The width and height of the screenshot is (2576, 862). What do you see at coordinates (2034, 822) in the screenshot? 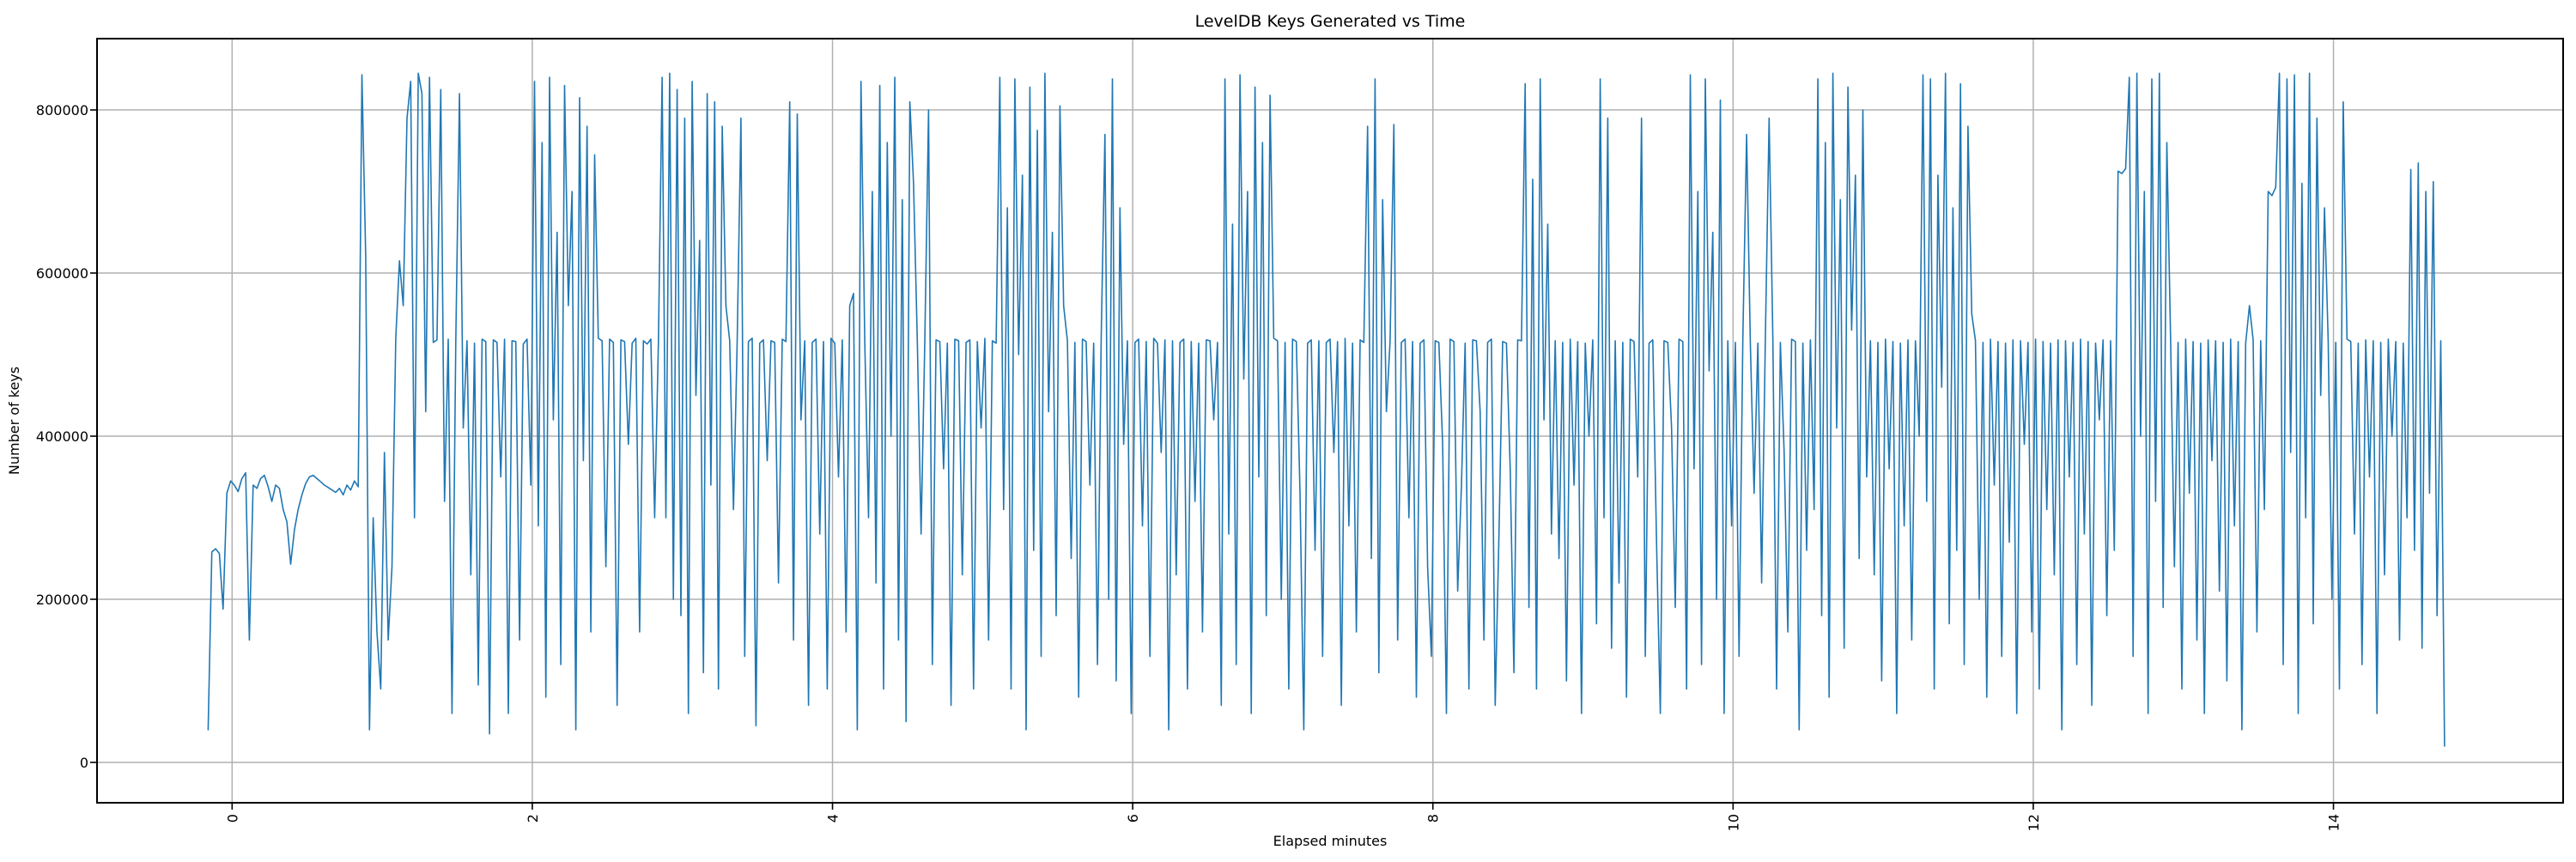
I see `x-tick-label: 12` at bounding box center [2034, 822].